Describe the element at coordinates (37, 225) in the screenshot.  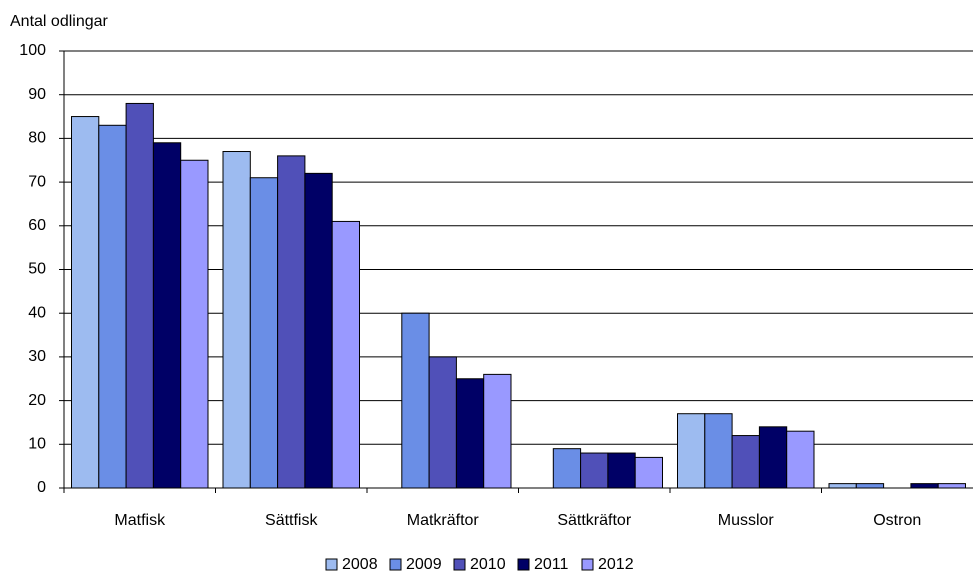
I see `y-tick-label: 60` at that location.